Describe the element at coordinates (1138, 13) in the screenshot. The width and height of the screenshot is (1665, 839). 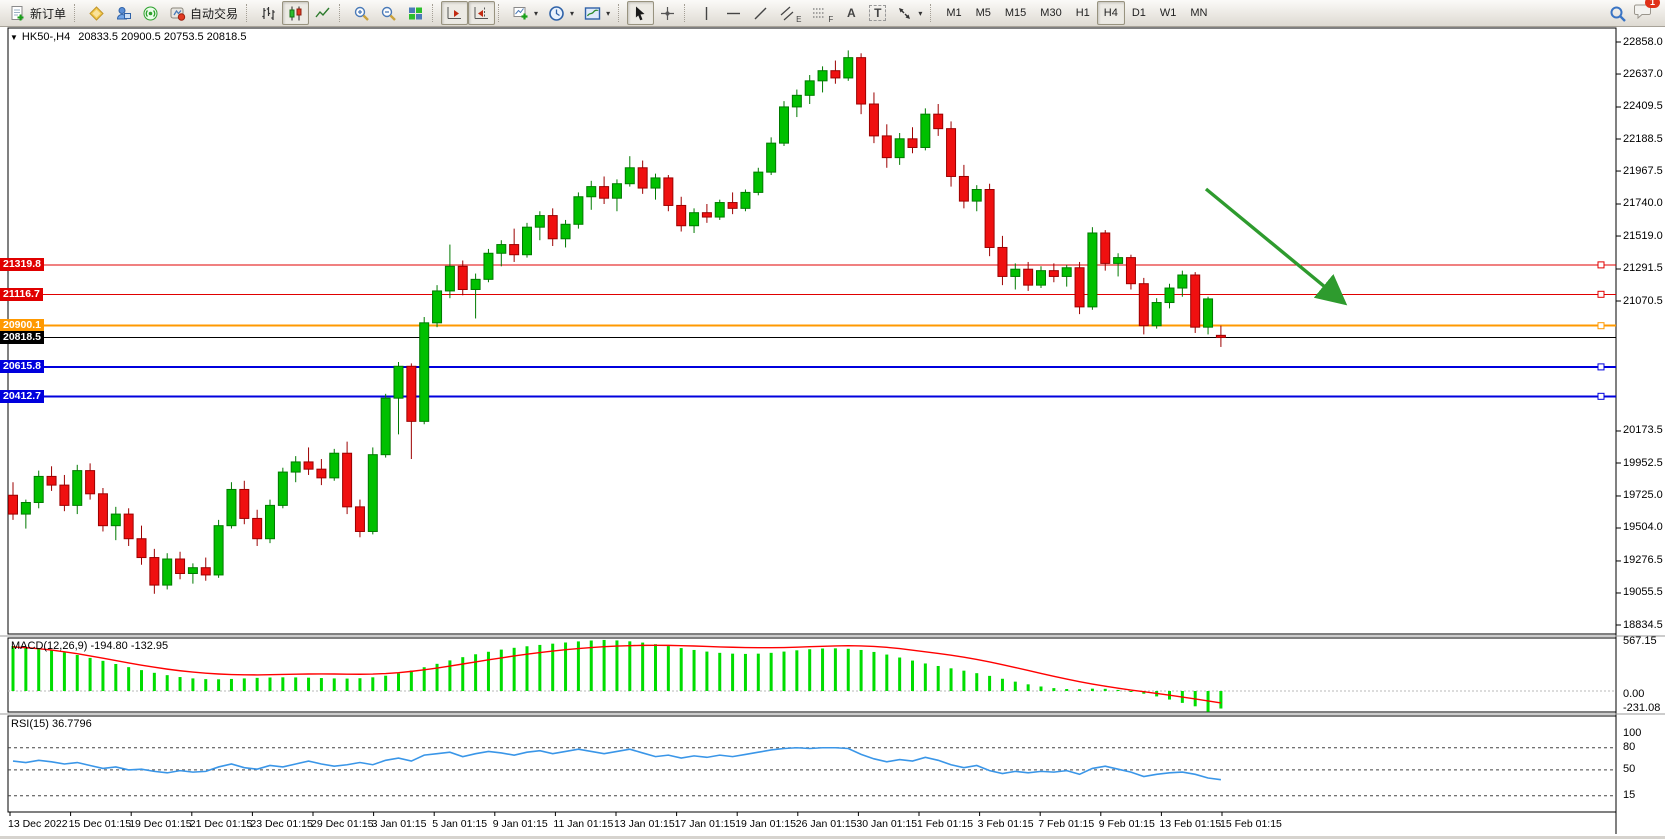
I see `timeframe-d1: D1` at that location.